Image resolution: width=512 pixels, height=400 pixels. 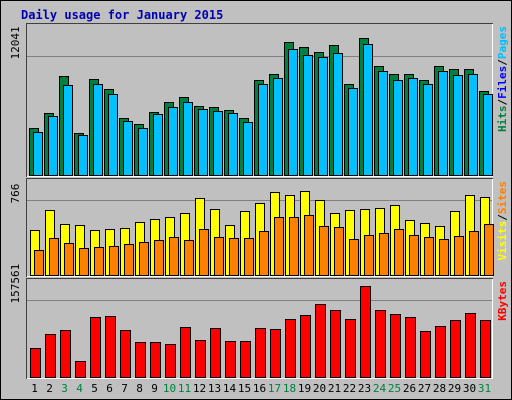 I want to click on x-tick-label: 20, so click(x=319, y=388).